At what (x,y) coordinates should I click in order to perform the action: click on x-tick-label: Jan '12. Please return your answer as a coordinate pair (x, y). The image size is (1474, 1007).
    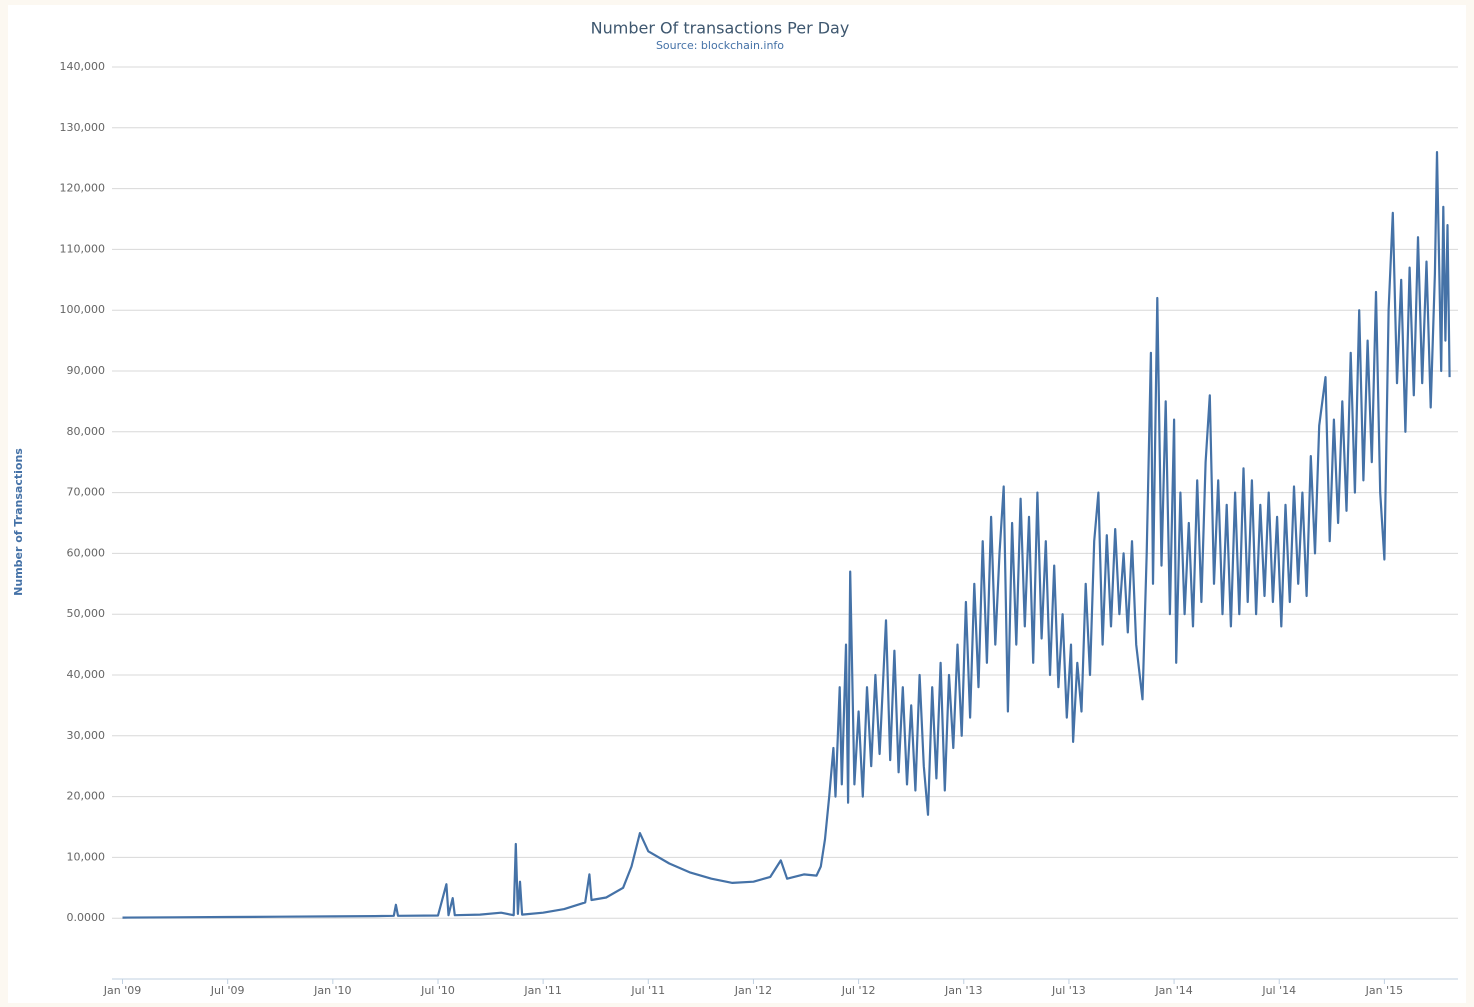
    Looking at the image, I should click on (753, 990).